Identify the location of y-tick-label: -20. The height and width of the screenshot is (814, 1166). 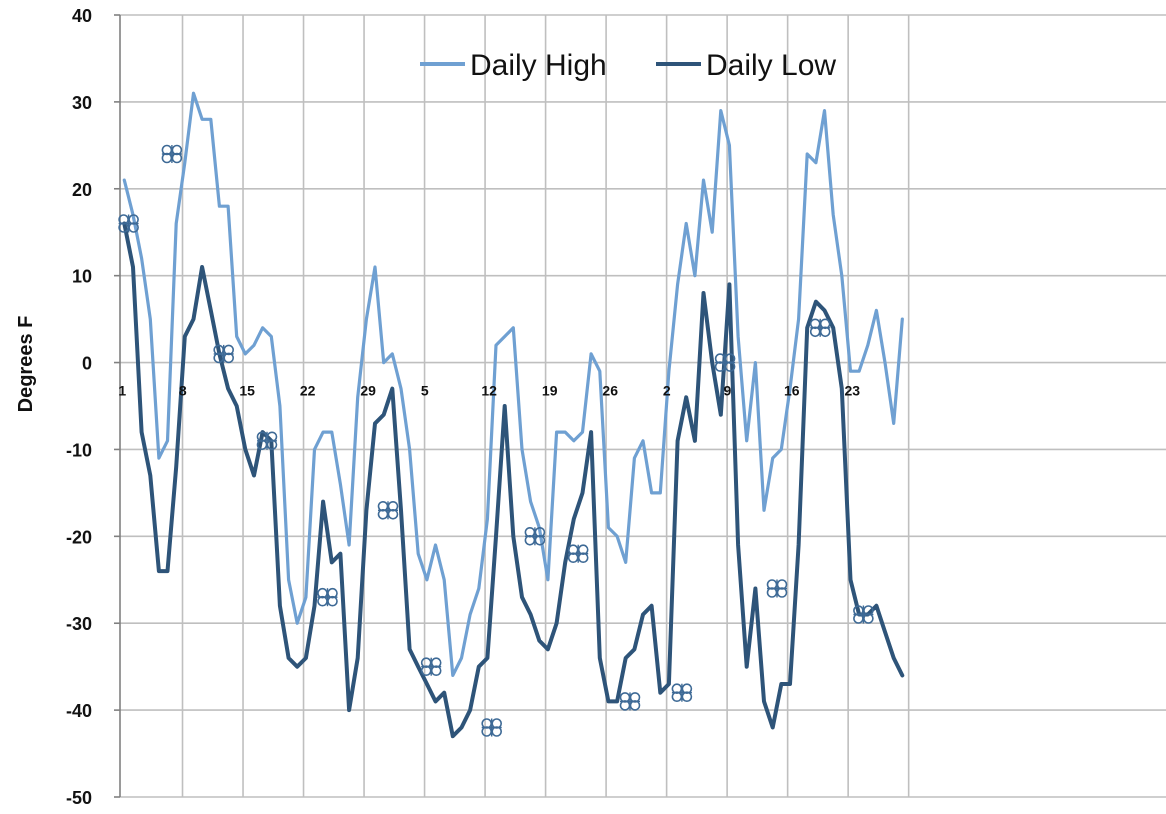
(79, 537).